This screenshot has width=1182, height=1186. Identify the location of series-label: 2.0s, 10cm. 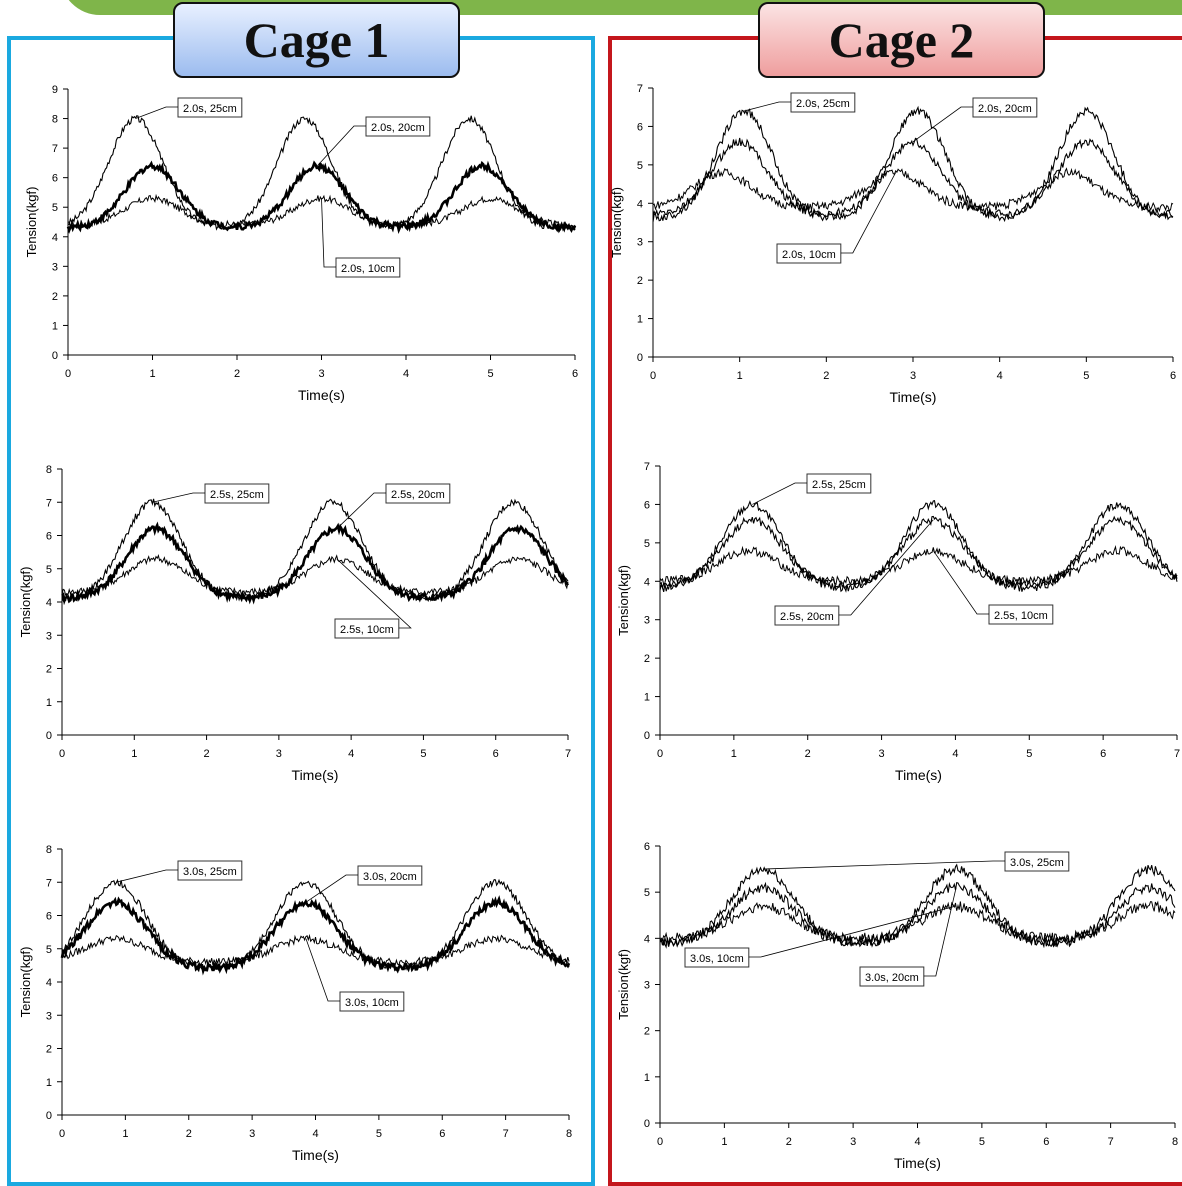
(809, 255).